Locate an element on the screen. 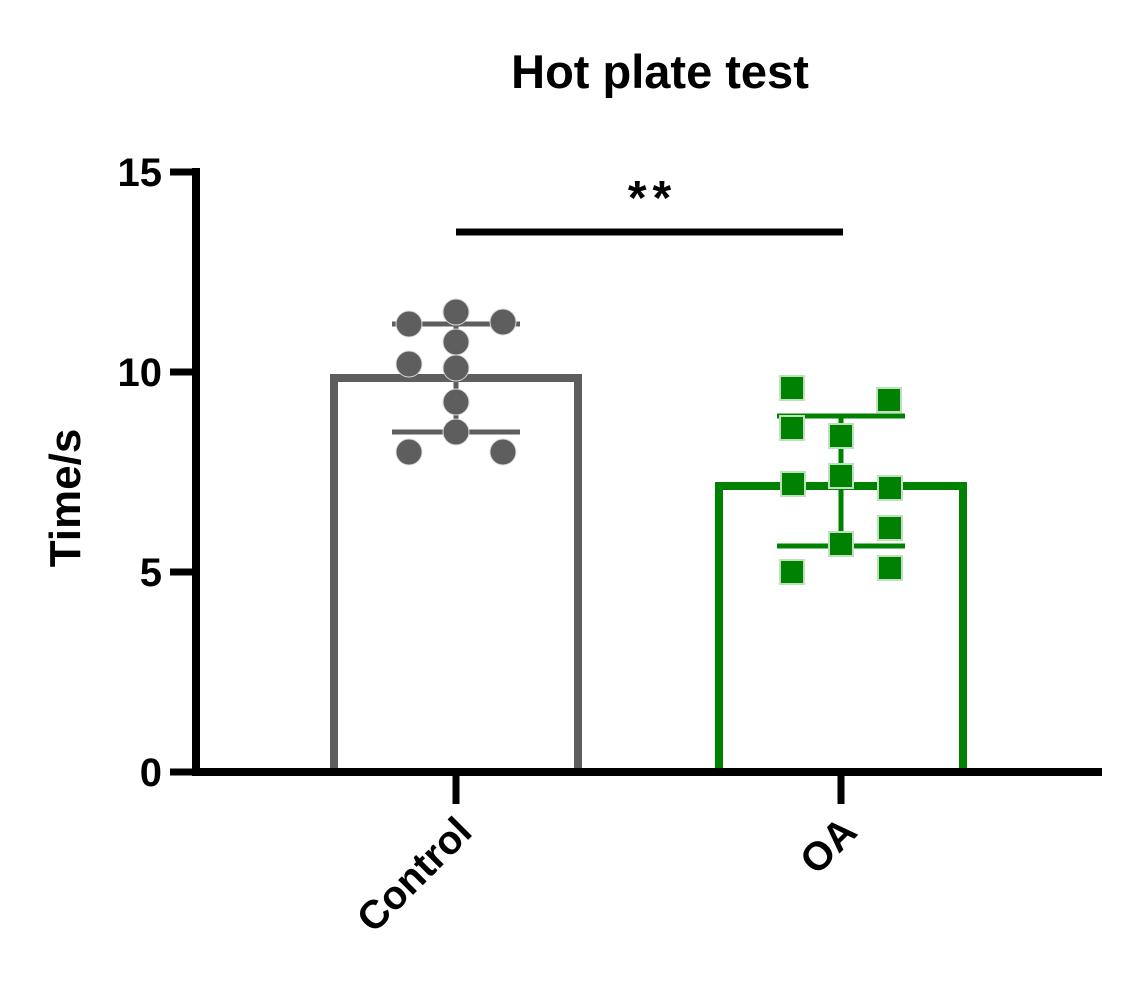  significance-stars: ** is located at coordinates (652, 198).